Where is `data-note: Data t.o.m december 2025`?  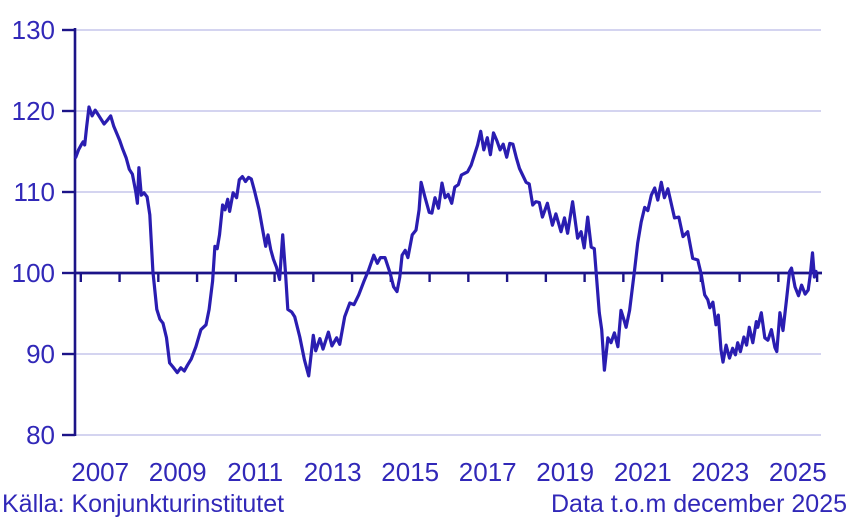
data-note: Data t.o.m december 2025 is located at coordinates (699, 504).